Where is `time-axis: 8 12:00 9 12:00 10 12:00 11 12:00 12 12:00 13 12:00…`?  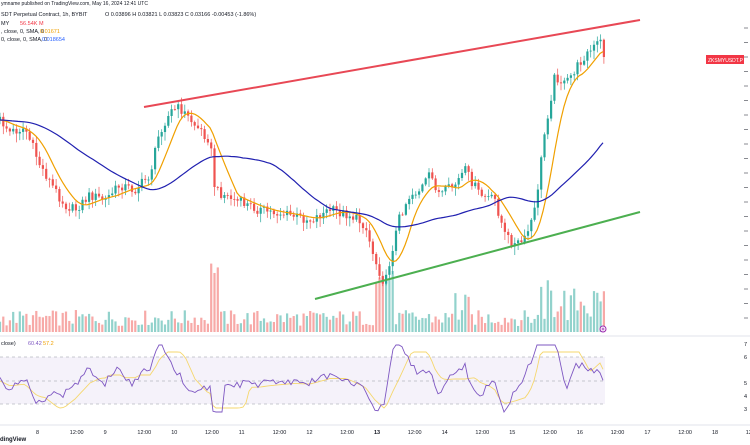
time-axis: 8 12:00 9 12:00 10 12:00 11 12:00 12 12:00 13 12:00… is located at coordinates (393, 433).